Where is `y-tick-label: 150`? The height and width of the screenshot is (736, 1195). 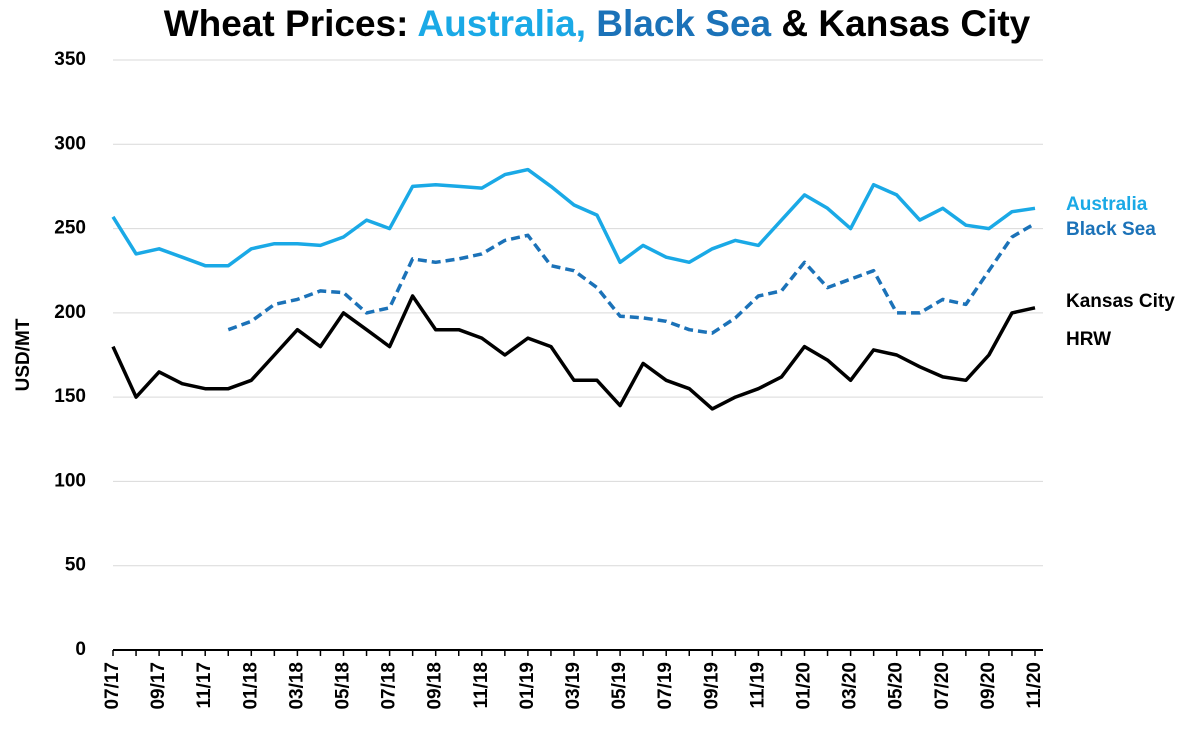
y-tick-label: 150 is located at coordinates (70, 396).